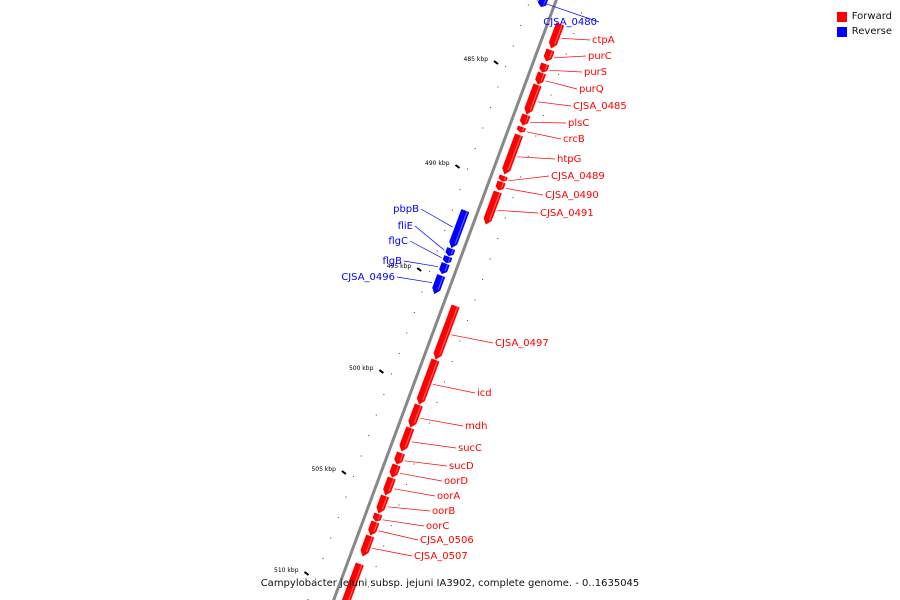  Describe the element at coordinates (389, 486) in the screenshot. I see `gene-arrow-oorA` at that location.